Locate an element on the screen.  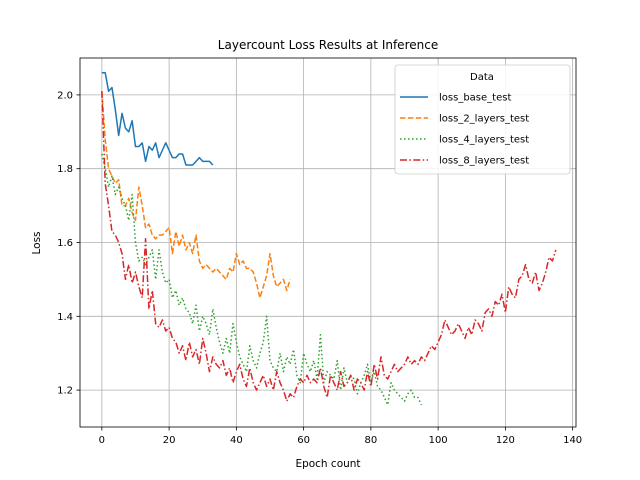
series-line-loss-2-layers-test is located at coordinates (196, 195).